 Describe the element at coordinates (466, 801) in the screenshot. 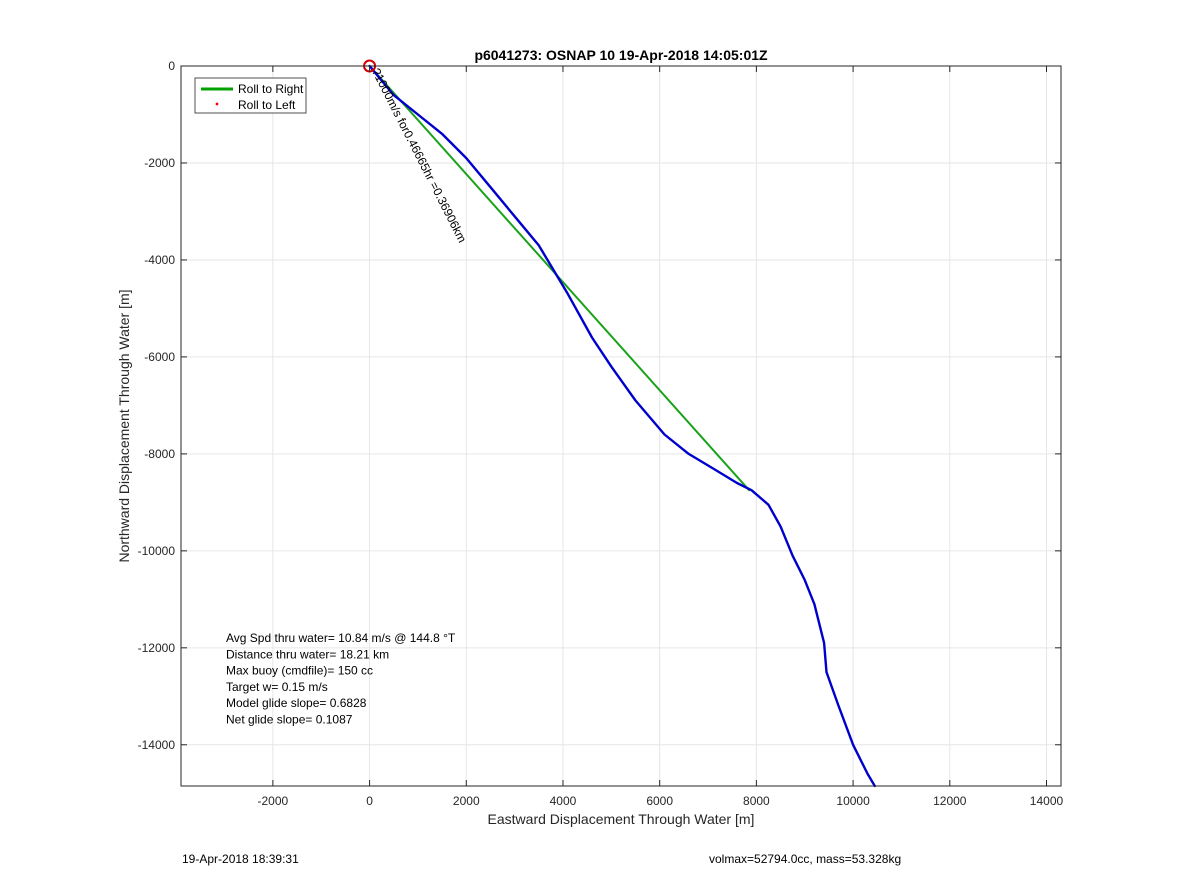

I see `x-tick-label: 2000` at that location.